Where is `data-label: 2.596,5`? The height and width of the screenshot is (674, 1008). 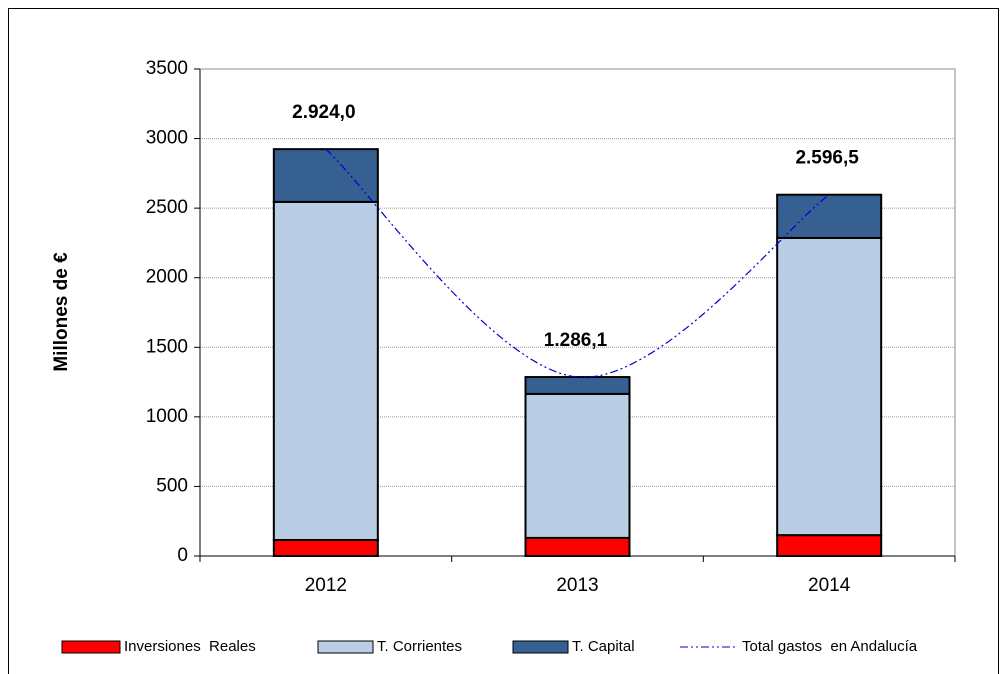 data-label: 2.596,5 is located at coordinates (827, 158).